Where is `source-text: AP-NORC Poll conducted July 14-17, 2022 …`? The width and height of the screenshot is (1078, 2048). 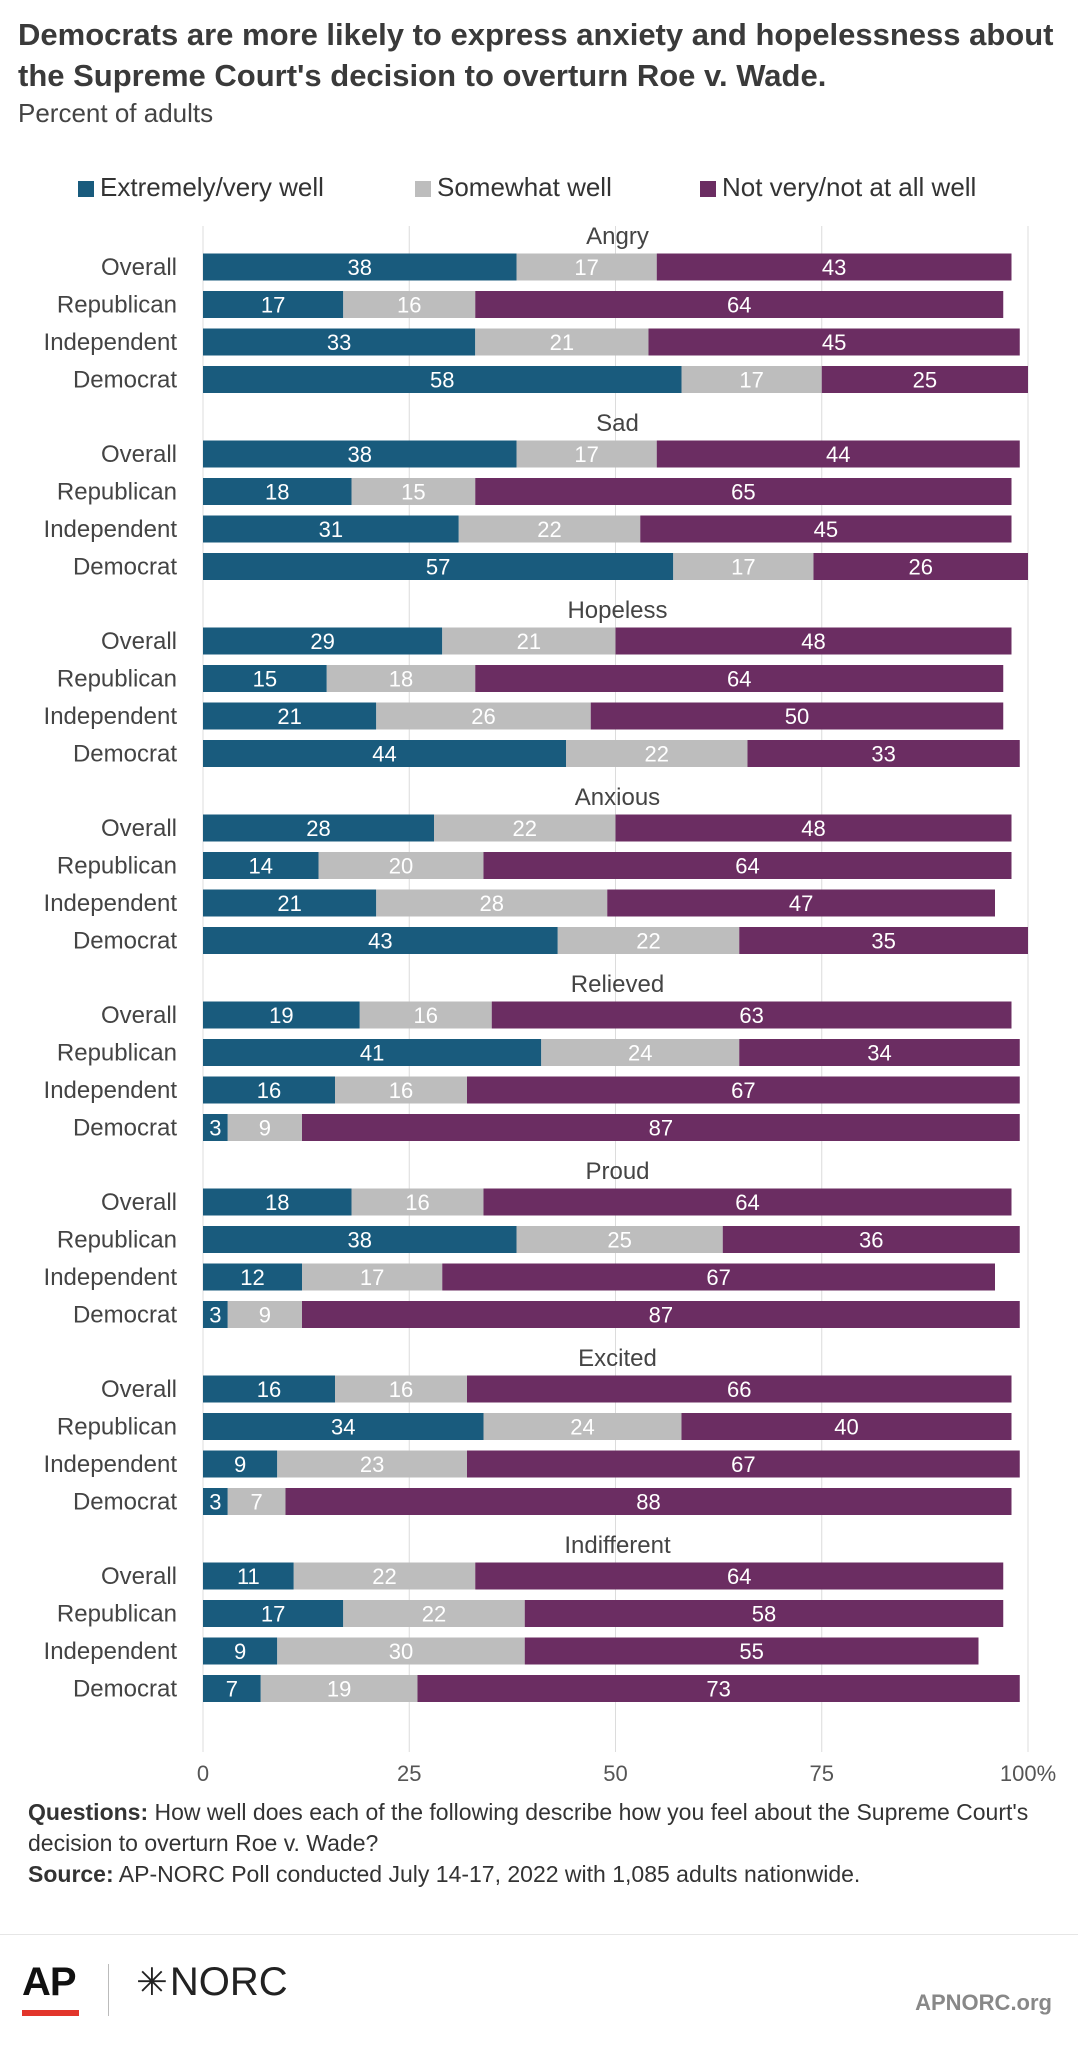 source-text: AP-NORC Poll conducted July 14-17, 2022 … is located at coordinates (487, 1874).